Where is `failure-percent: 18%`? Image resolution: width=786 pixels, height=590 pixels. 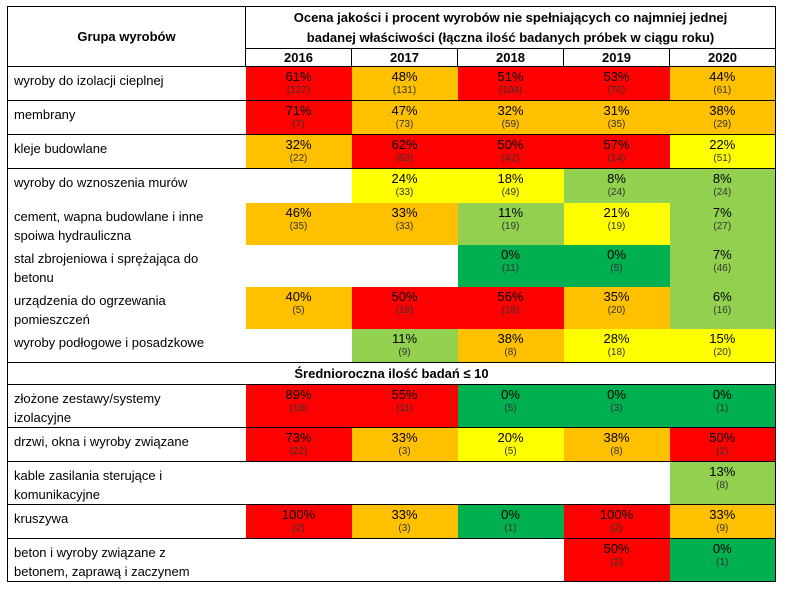
failure-percent: 18% is located at coordinates (510, 178).